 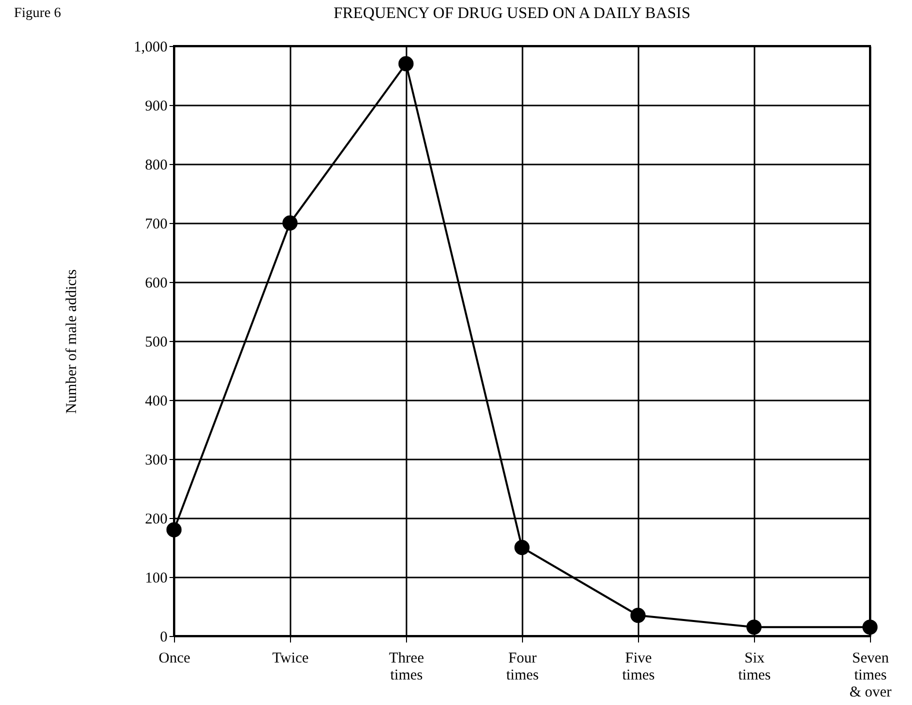 I want to click on x-tick-label: Five times, so click(x=638, y=667).